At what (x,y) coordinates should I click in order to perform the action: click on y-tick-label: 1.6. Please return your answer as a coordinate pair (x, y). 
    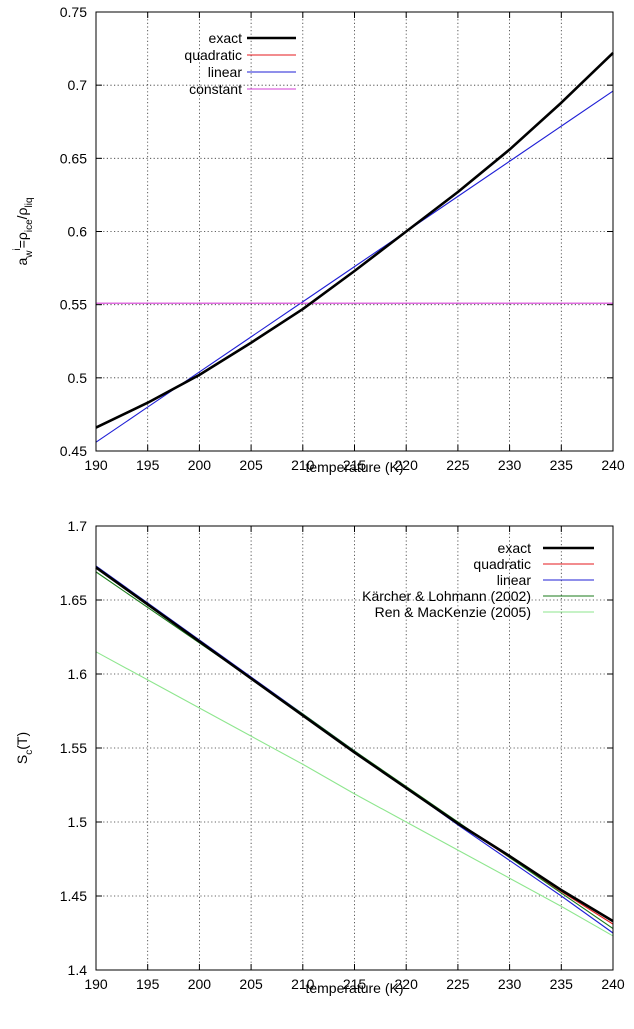
    Looking at the image, I should click on (78, 674).